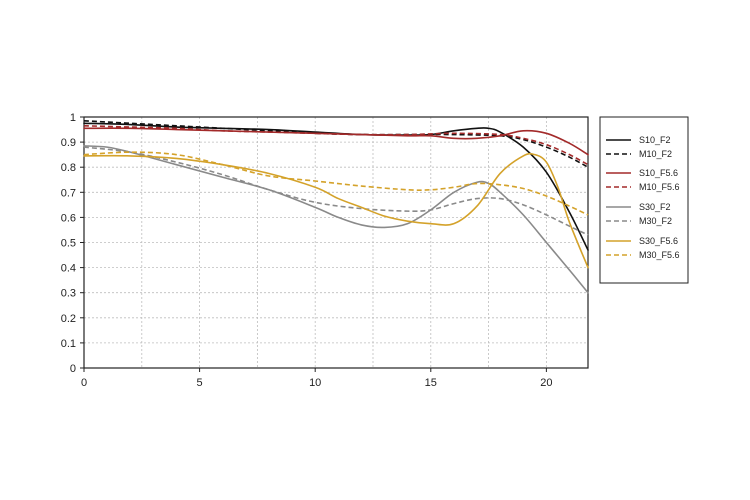  What do you see at coordinates (84, 383) in the screenshot?
I see `x-tick-label: 0` at bounding box center [84, 383].